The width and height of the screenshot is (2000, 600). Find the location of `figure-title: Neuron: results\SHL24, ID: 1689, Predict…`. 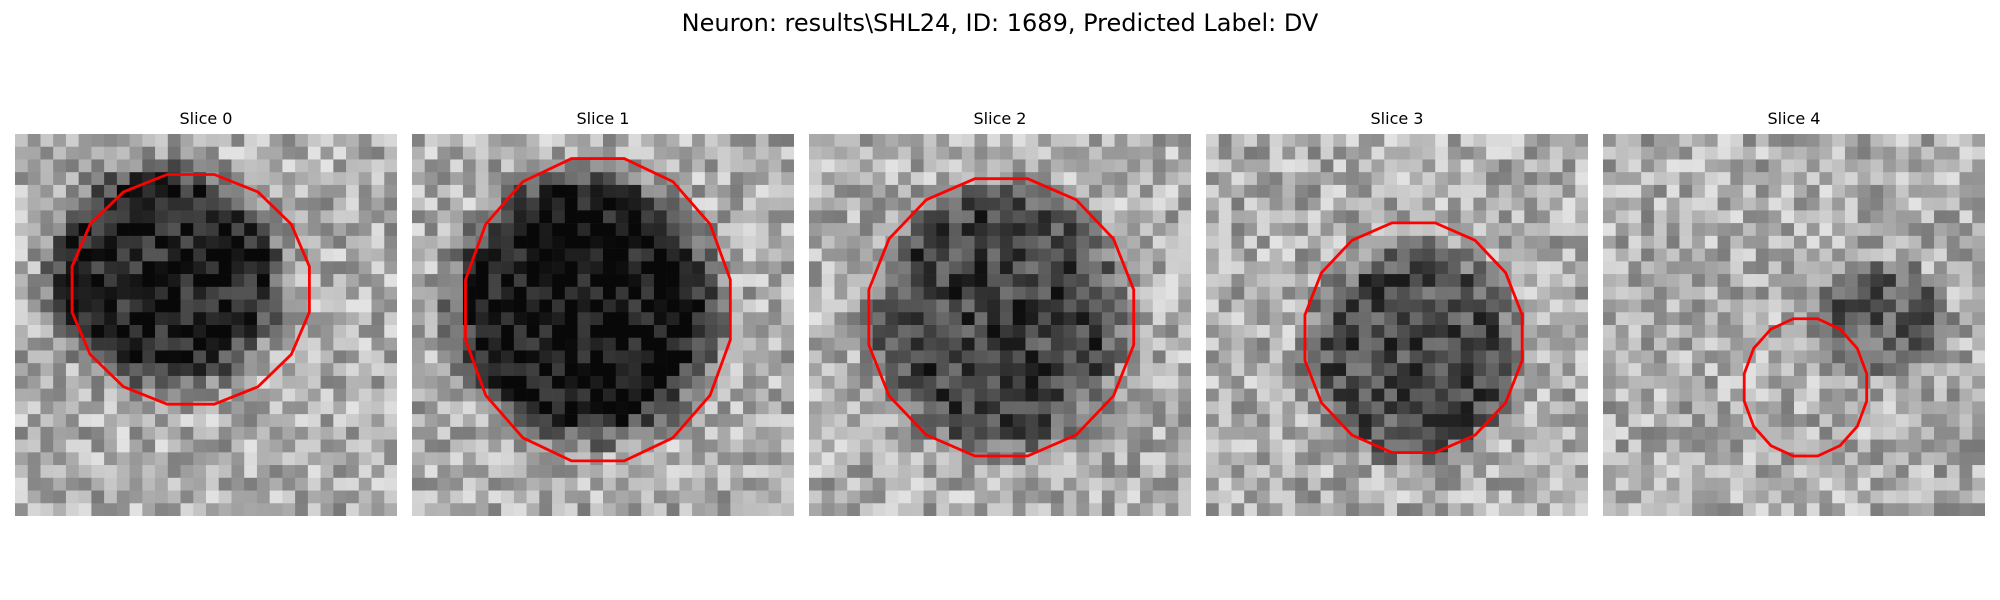

figure-title: Neuron: results\SHL24, ID: 1689, Predict… is located at coordinates (1000, 23).